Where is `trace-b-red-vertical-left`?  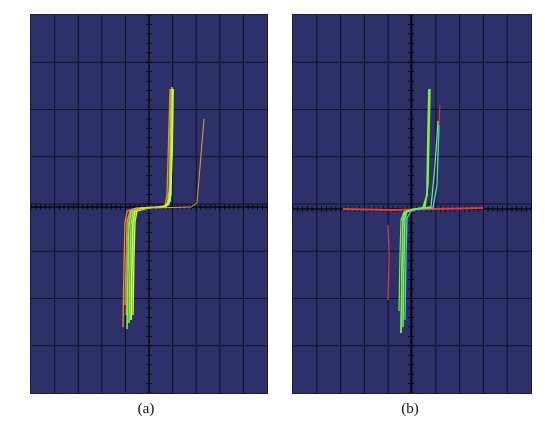 trace-b-red-vertical-left is located at coordinates (388, 262).